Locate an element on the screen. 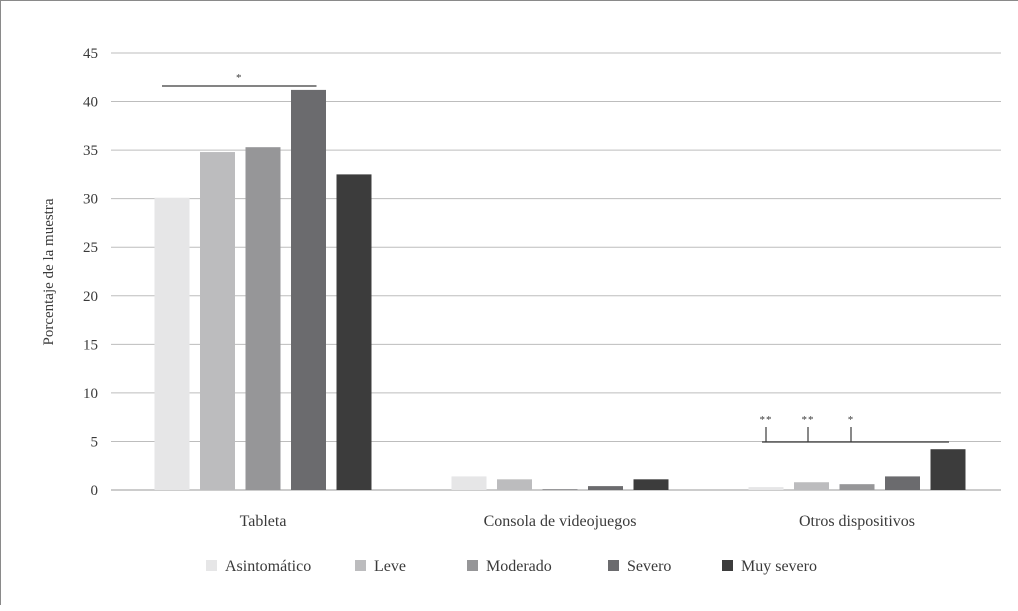  y-tick-label: 40 is located at coordinates (90, 103).